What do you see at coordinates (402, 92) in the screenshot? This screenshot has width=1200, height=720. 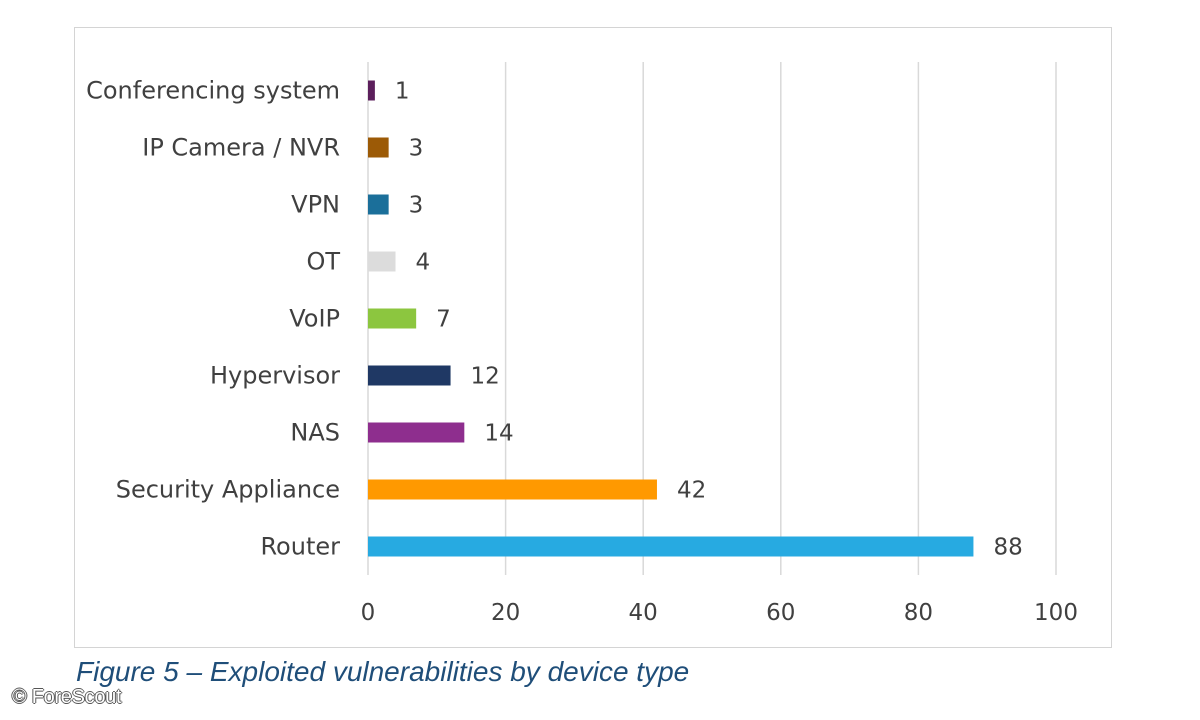 I see `value-label: 1` at bounding box center [402, 92].